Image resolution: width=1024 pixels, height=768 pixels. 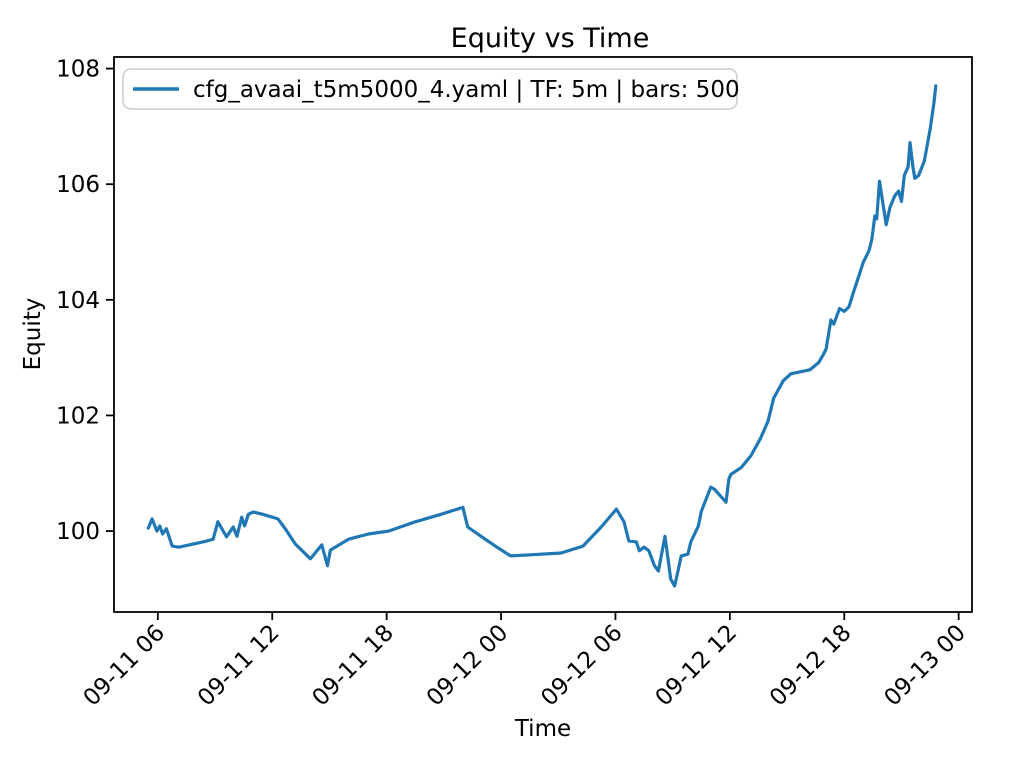 What do you see at coordinates (78, 185) in the screenshot?
I see `y-tick-label: 106` at bounding box center [78, 185].